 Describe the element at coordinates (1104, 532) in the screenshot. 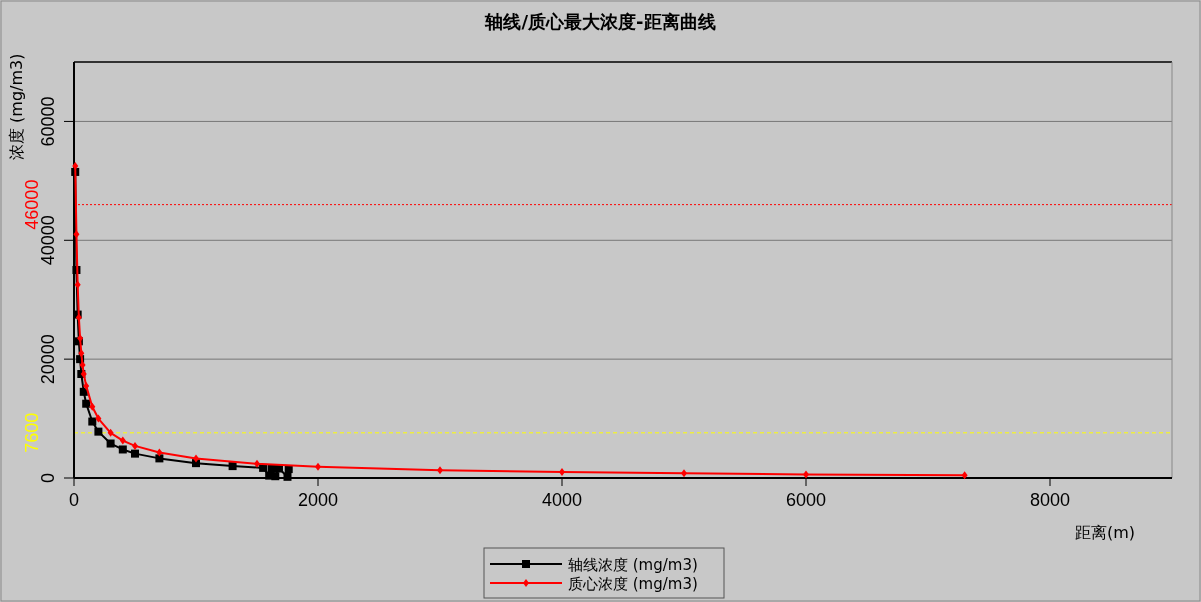

I see `x-axis-title: 距离(m)` at that location.